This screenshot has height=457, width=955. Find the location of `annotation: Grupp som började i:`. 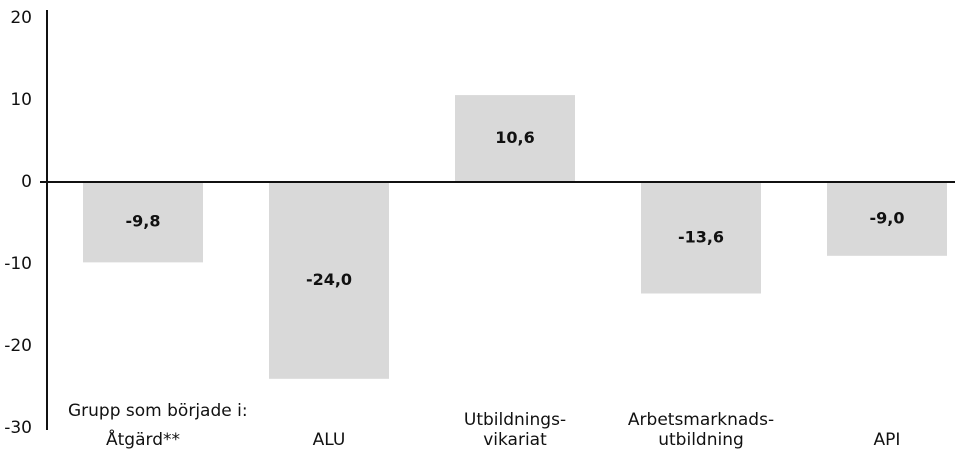

annotation: Grupp som började i: is located at coordinates (158, 411).